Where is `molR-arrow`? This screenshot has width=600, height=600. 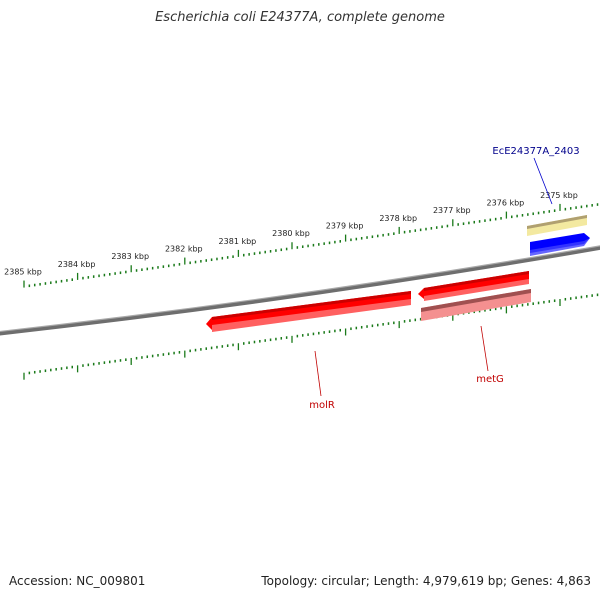 molR-arrow is located at coordinates (308, 311).